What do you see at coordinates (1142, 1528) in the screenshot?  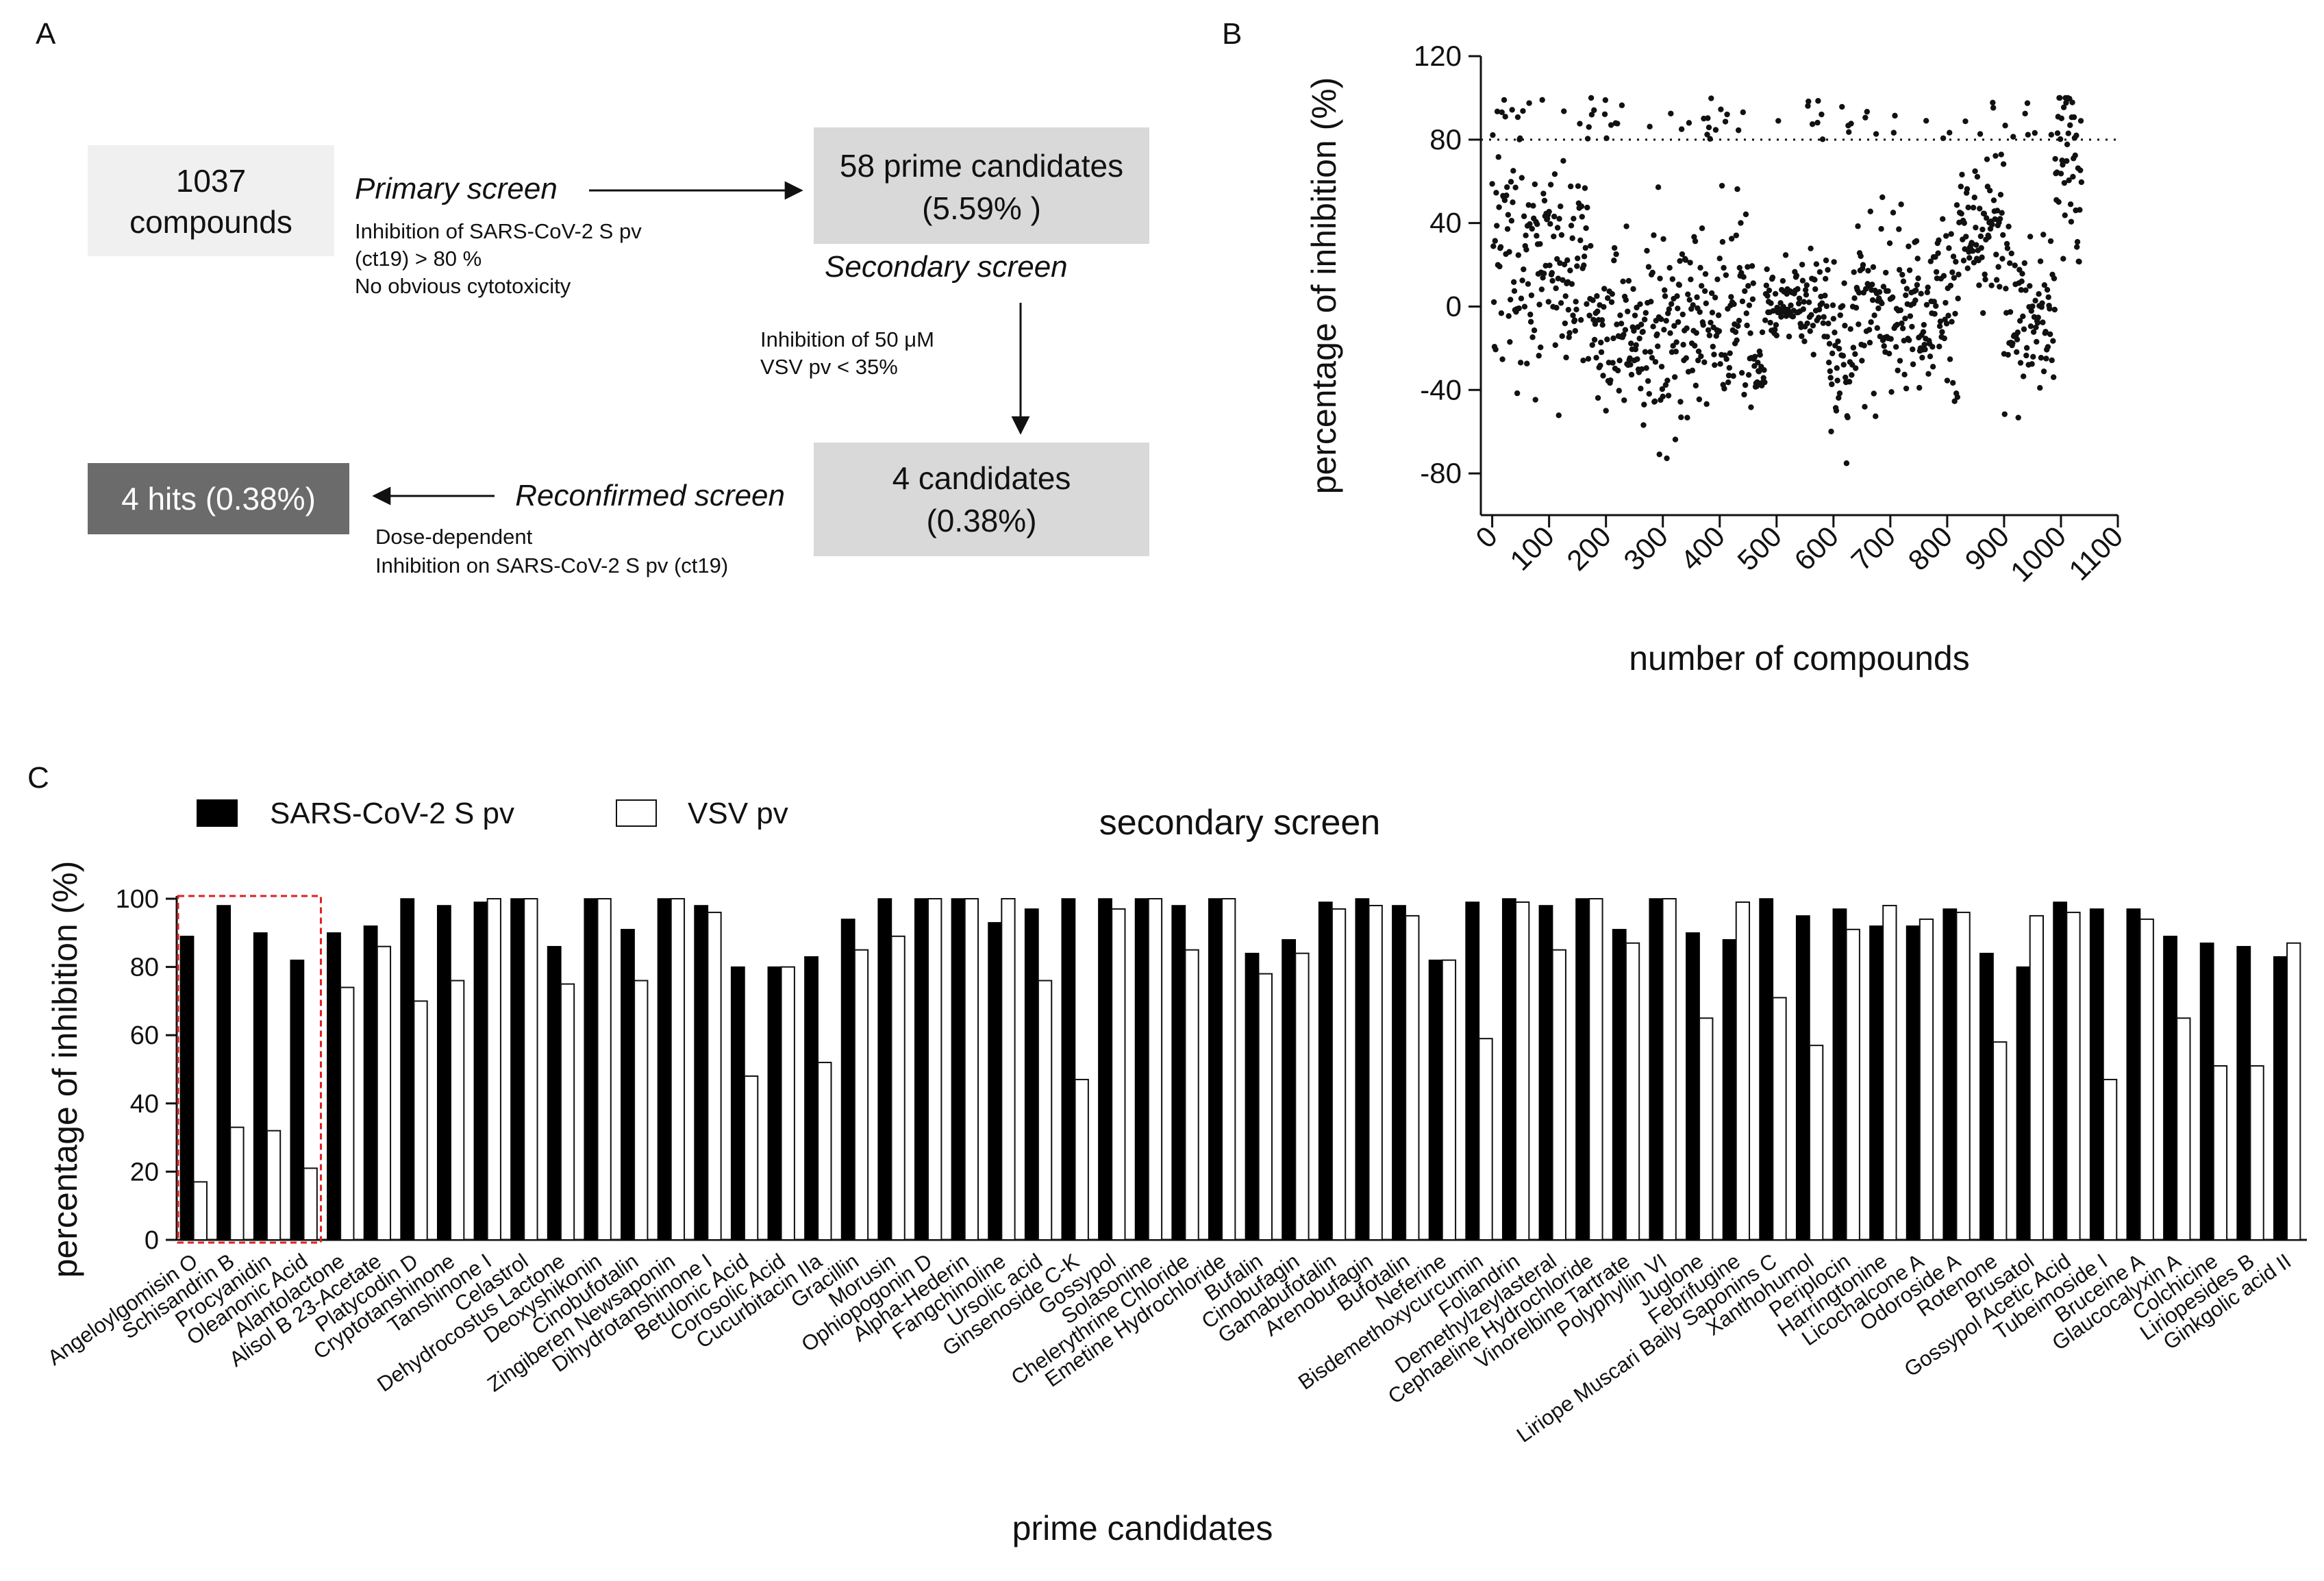 I see `bar-x-axis-label: prime candidates` at bounding box center [1142, 1528].